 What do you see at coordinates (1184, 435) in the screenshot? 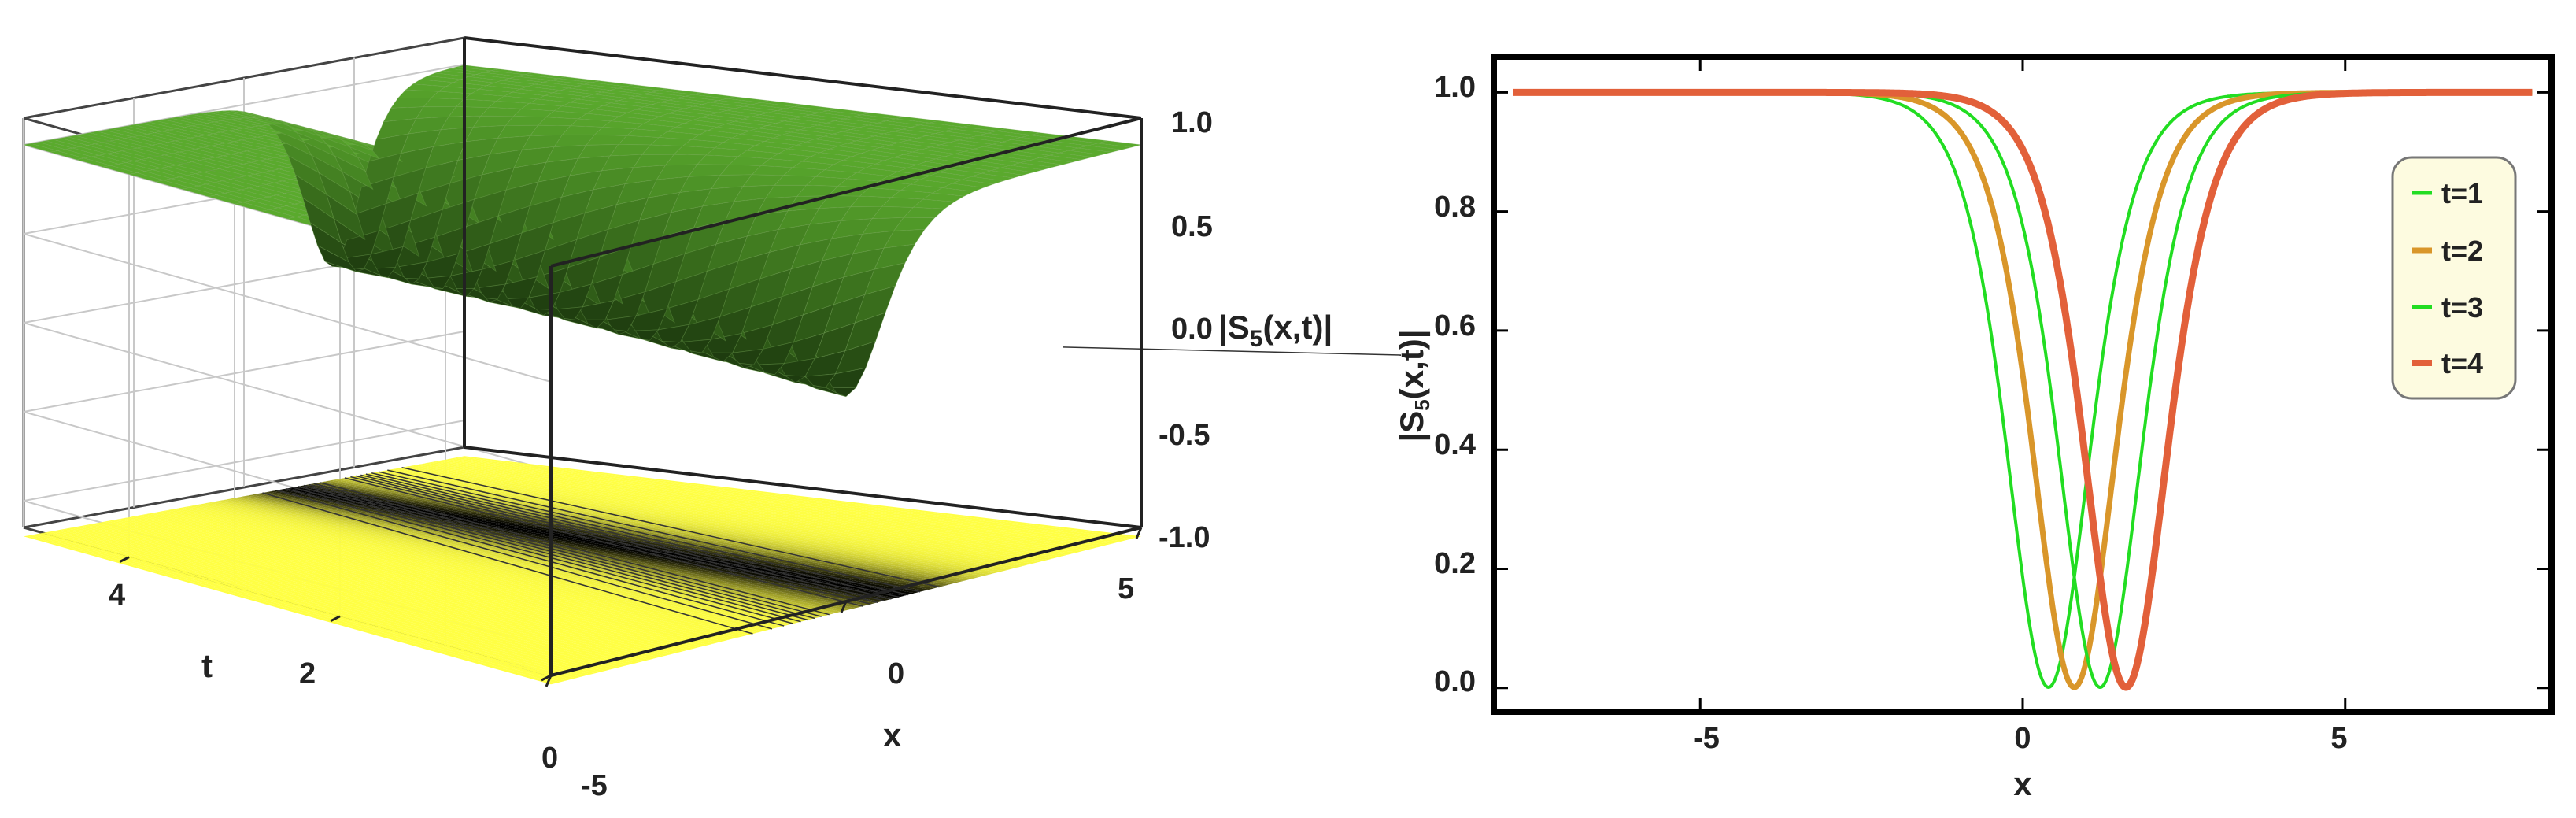
I see `z-tick-label: -0.5` at bounding box center [1184, 435].